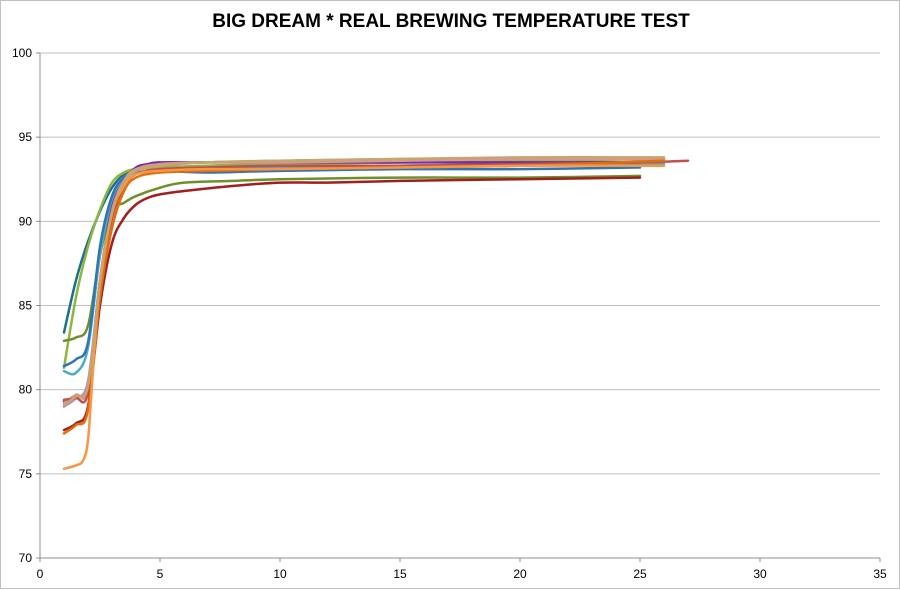  What do you see at coordinates (22, 53) in the screenshot?
I see `y-tick-label: 100` at bounding box center [22, 53].